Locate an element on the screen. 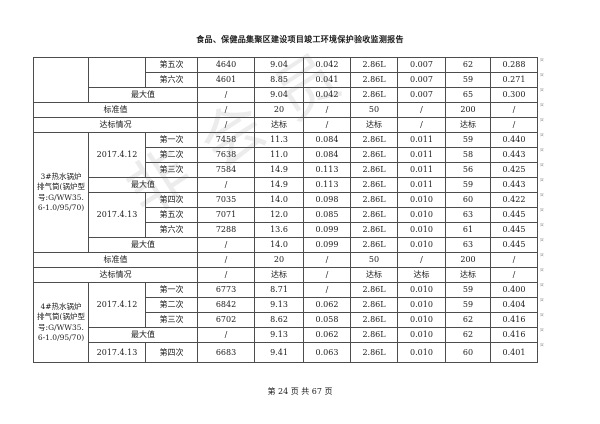 This screenshot has width=600, height=424. table-row: 第六次 7288 13.6 0.099 2.86L 0.010 61 0.445 ¤ is located at coordinates (291, 230).